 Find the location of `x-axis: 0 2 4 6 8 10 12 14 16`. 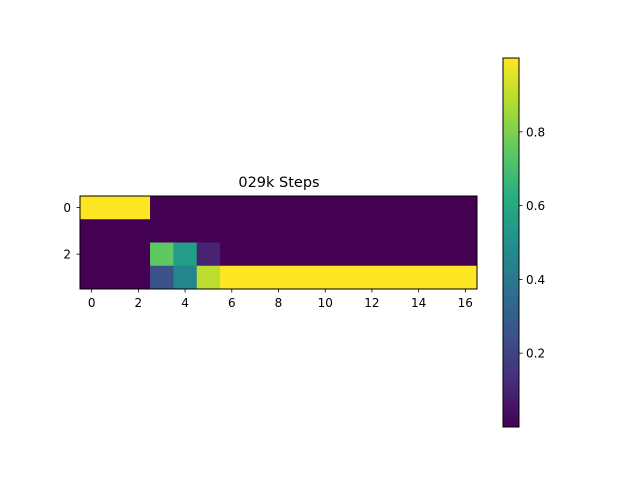

x-axis: 0 2 4 6 8 10 12 14 16 is located at coordinates (280, 299).